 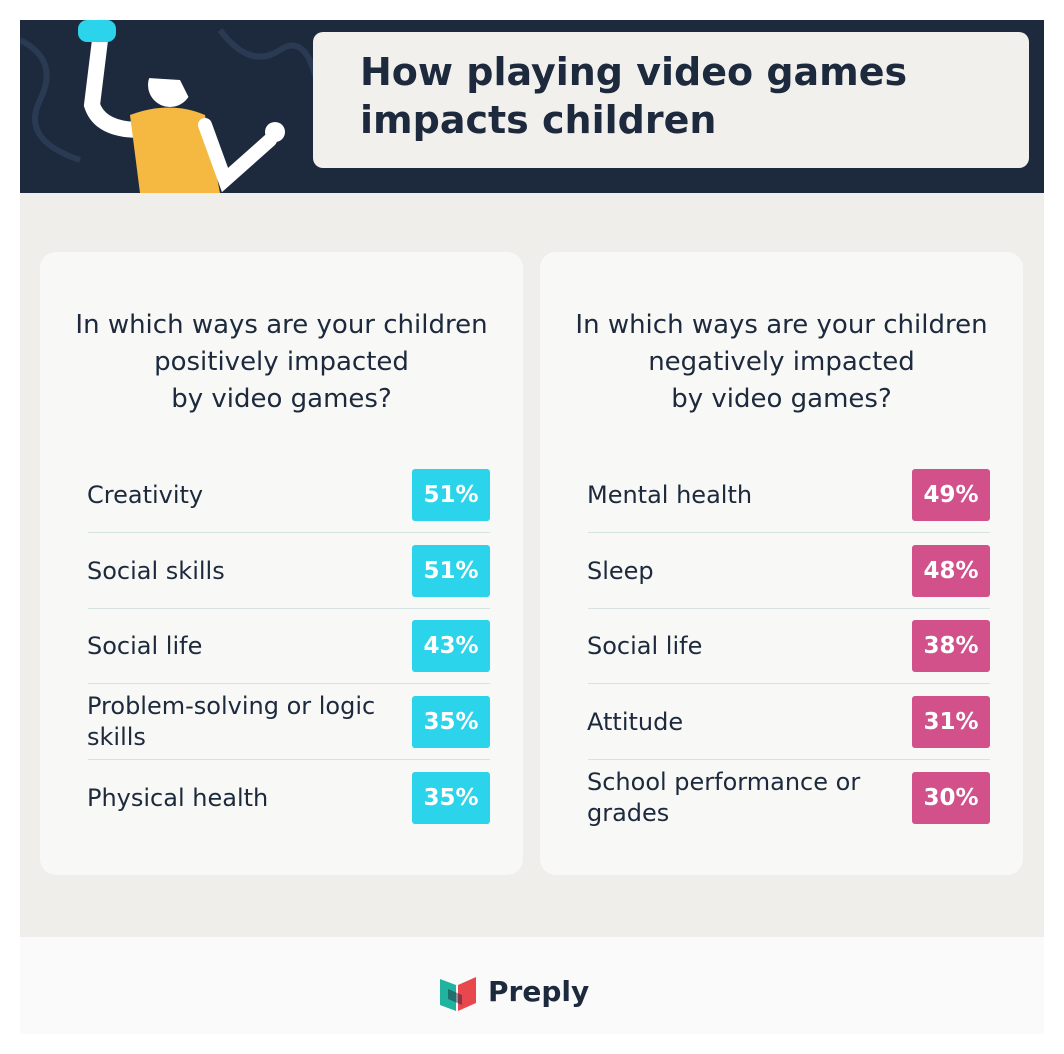 What do you see at coordinates (539, 991) in the screenshot?
I see `brand: Preply` at bounding box center [539, 991].